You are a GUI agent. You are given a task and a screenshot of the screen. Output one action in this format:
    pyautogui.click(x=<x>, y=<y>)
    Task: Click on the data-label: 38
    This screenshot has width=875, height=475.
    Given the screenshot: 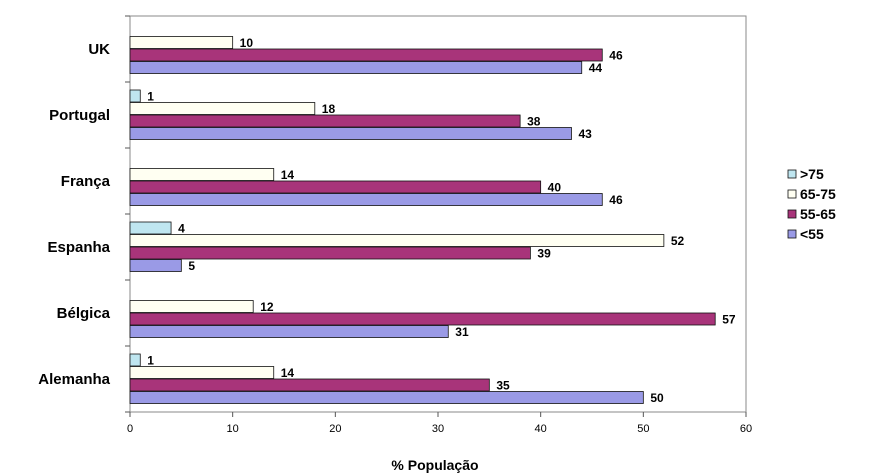 What is the action you would take?
    pyautogui.click(x=534, y=122)
    